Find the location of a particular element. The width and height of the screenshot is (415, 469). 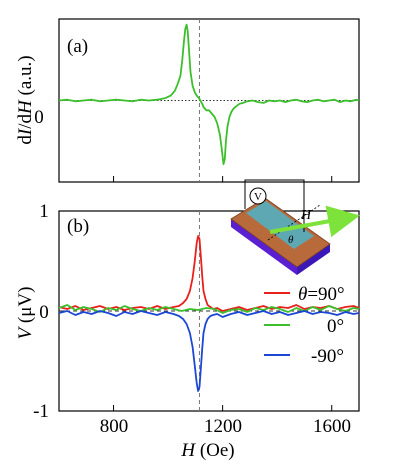

panel-b-label: (b) is located at coordinates (78, 226).